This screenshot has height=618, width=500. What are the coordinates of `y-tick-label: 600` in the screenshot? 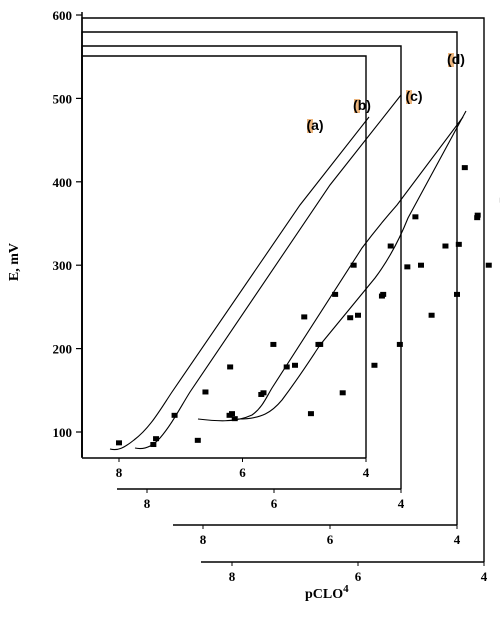 It's located at (63, 15).